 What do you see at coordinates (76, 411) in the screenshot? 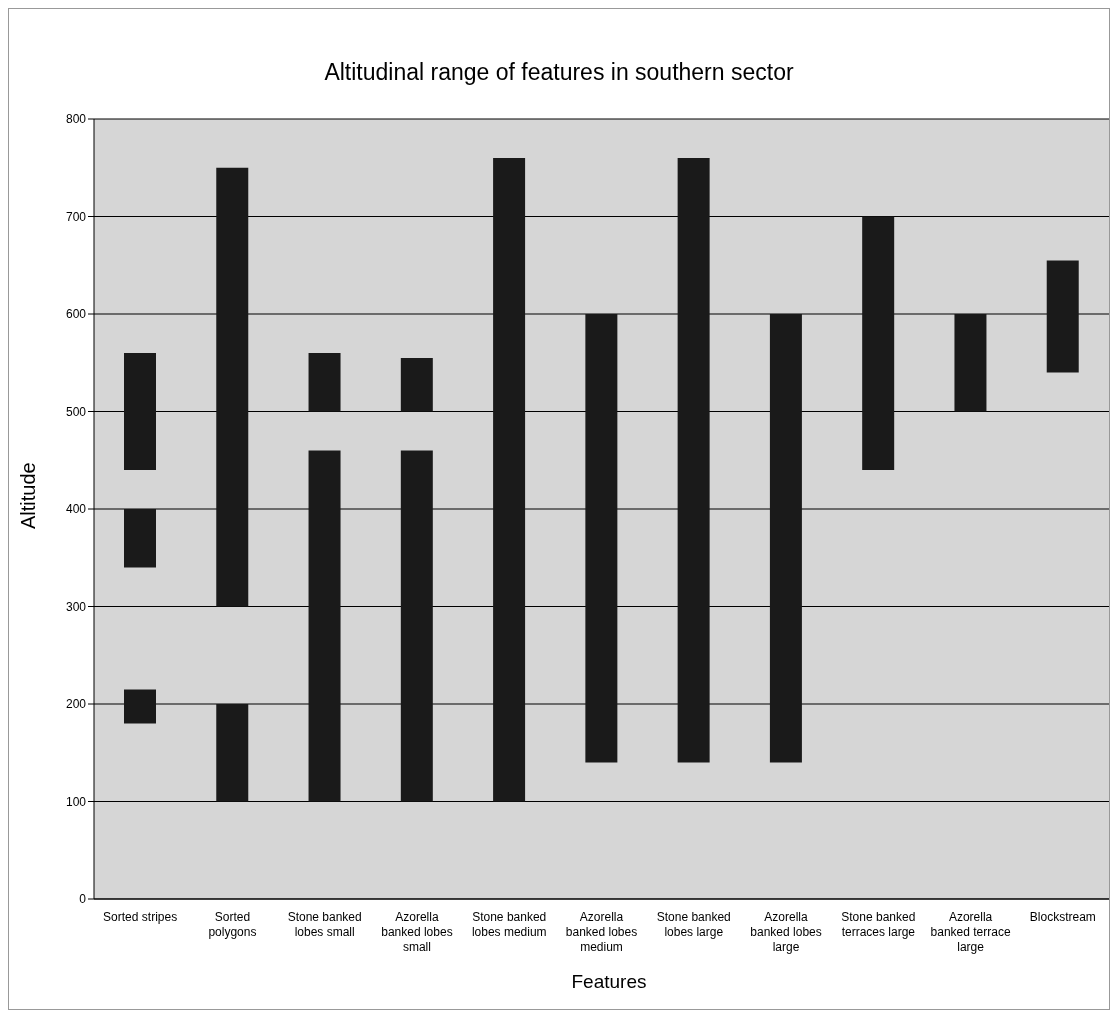
I see `y-tick-label: 500` at bounding box center [76, 411].